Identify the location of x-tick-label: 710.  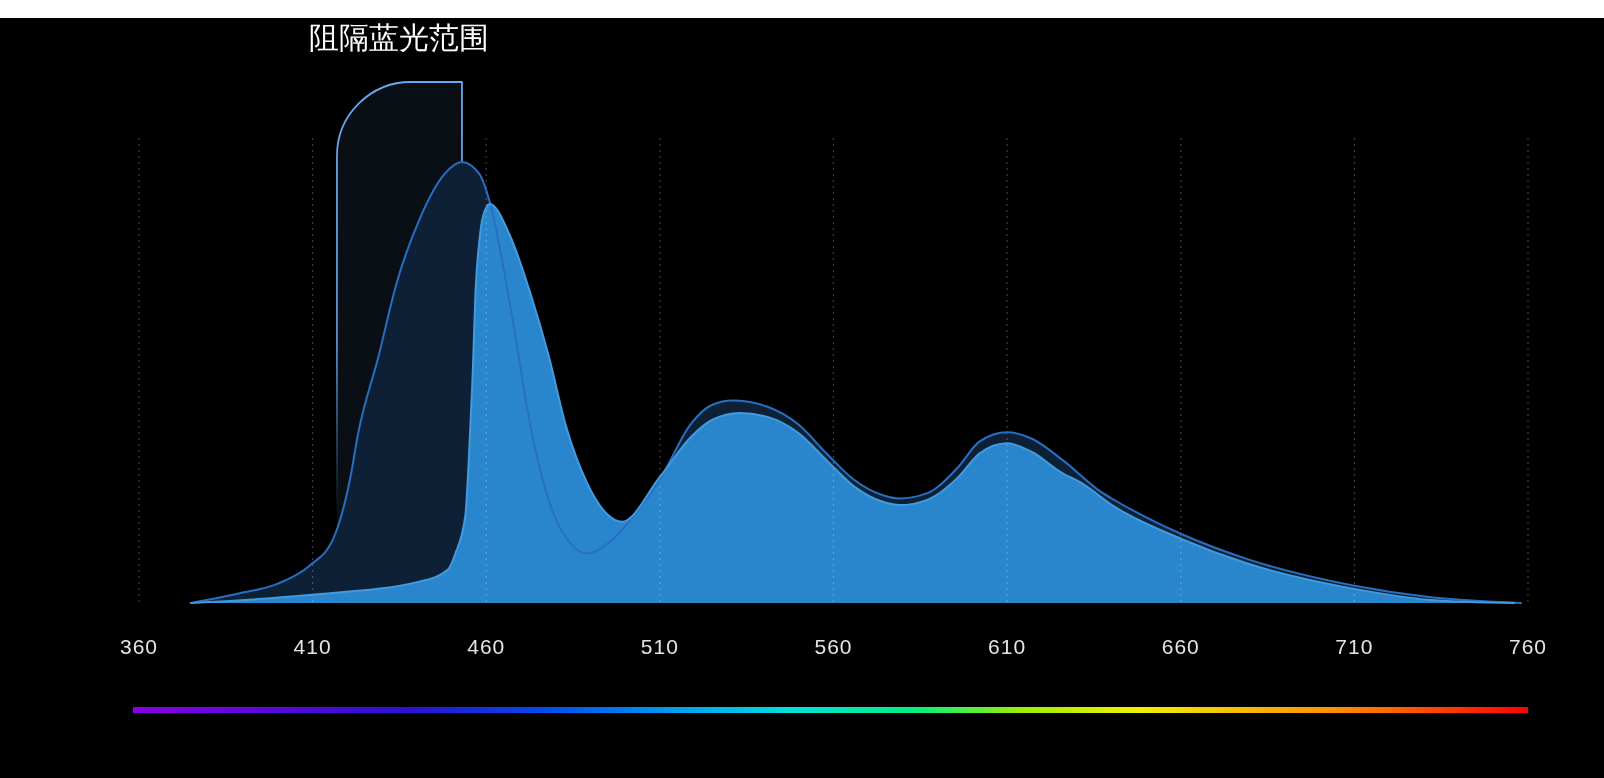
(1354, 646).